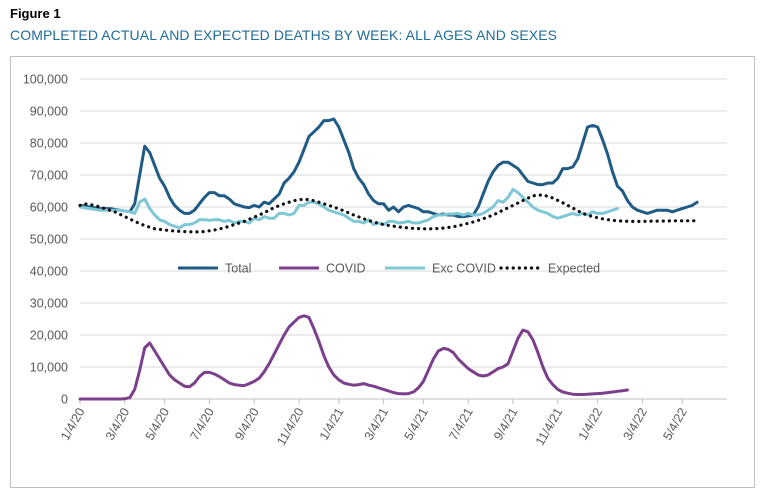 The height and width of the screenshot is (502, 768). Describe the element at coordinates (118, 423) in the screenshot. I see `x-tick-label: 3/4/20` at that location.